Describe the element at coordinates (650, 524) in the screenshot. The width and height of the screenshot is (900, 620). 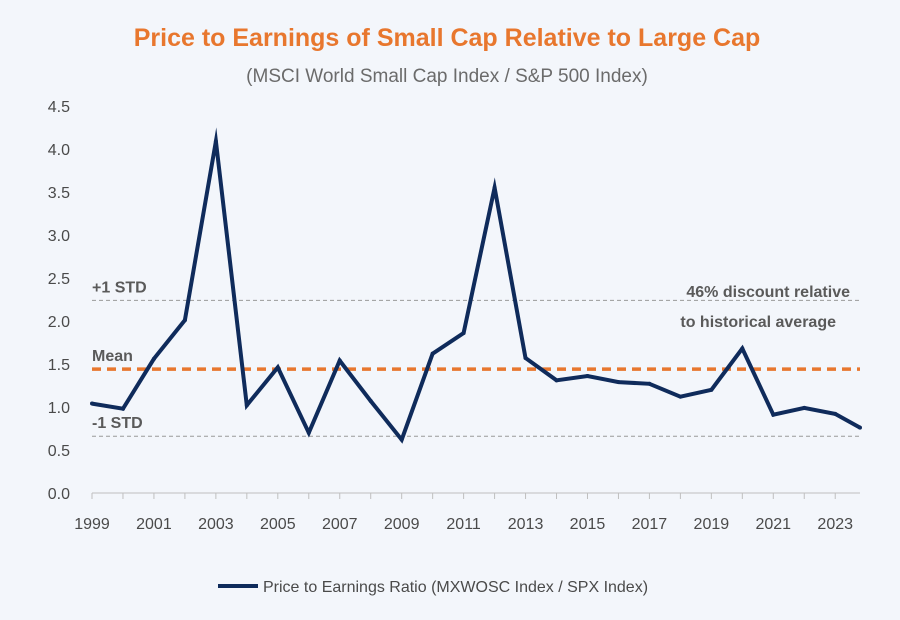
I see `x-tick-label: 2017` at that location.